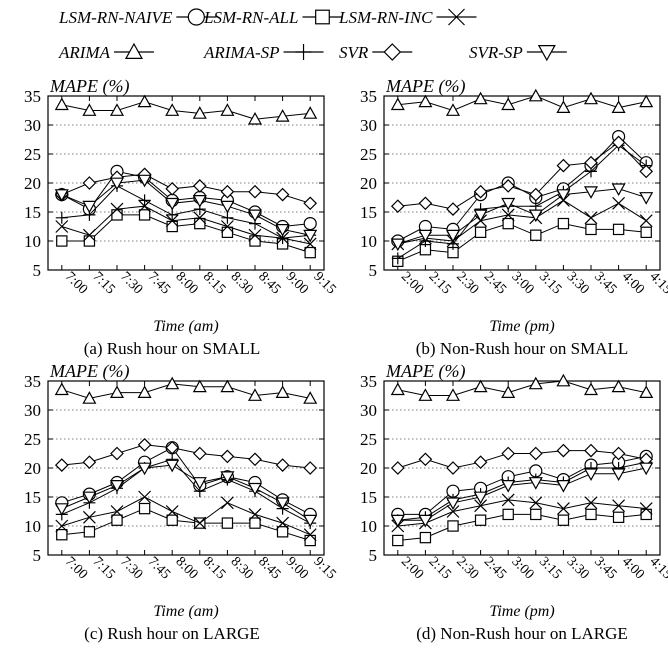  What do you see at coordinates (495, 283) in the screenshot?
I see `x-tick-label: 2:45` at bounding box center [495, 283].